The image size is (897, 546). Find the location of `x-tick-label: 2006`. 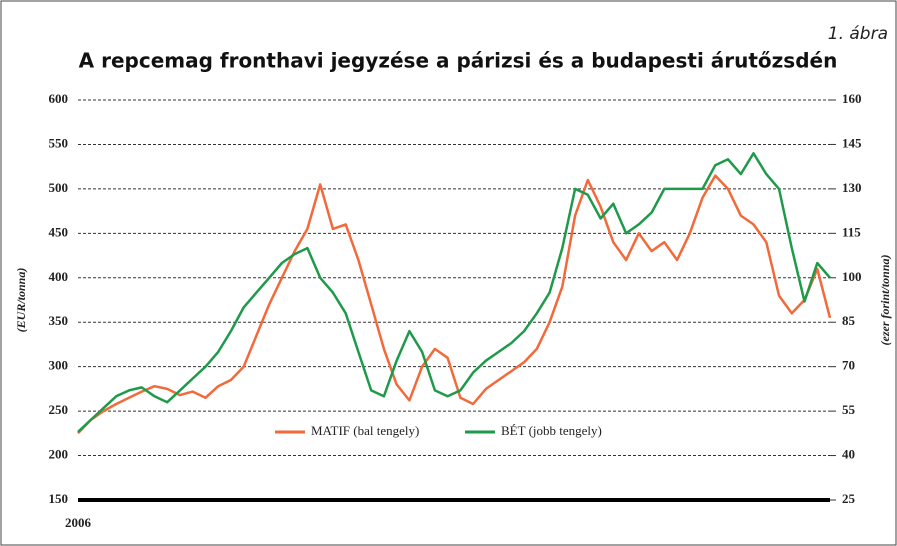

x-tick-label: 2006 is located at coordinates (78, 522).